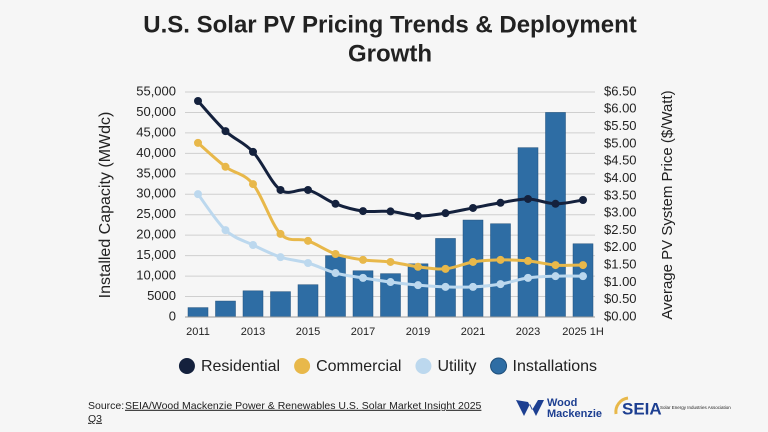 Image resolution: width=768 pixels, height=432 pixels. Describe the element at coordinates (156, 193) in the screenshot. I see `y-tick-label: 30,000` at that location.